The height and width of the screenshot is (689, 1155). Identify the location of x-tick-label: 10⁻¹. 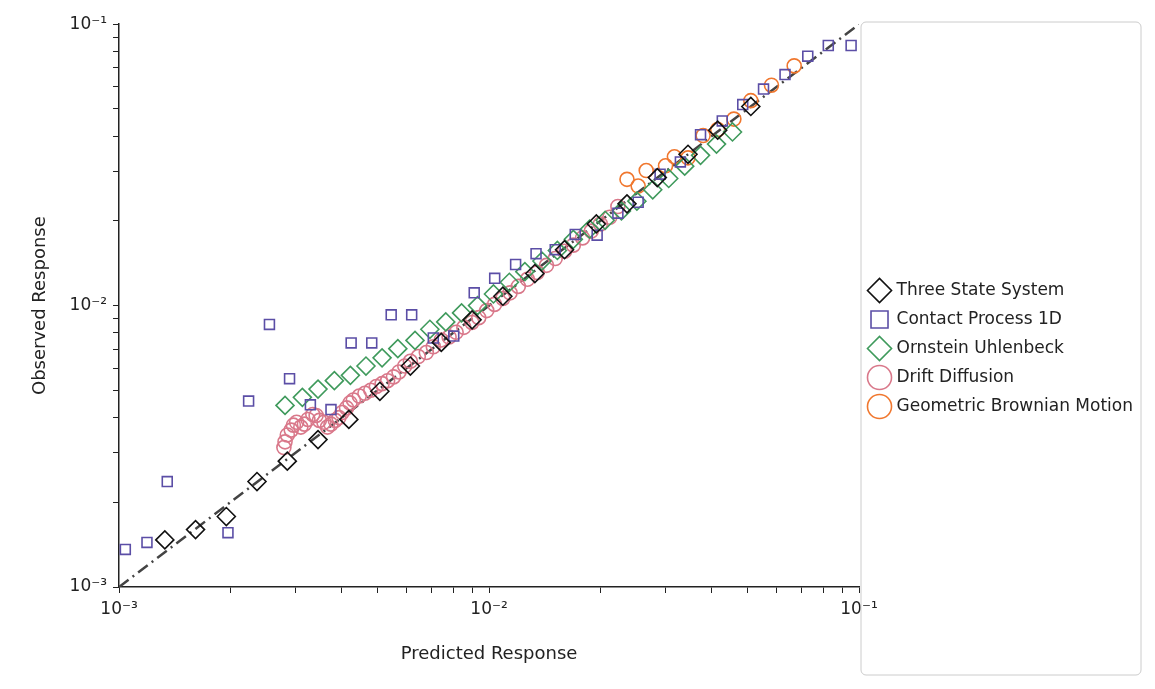
(859, 607).